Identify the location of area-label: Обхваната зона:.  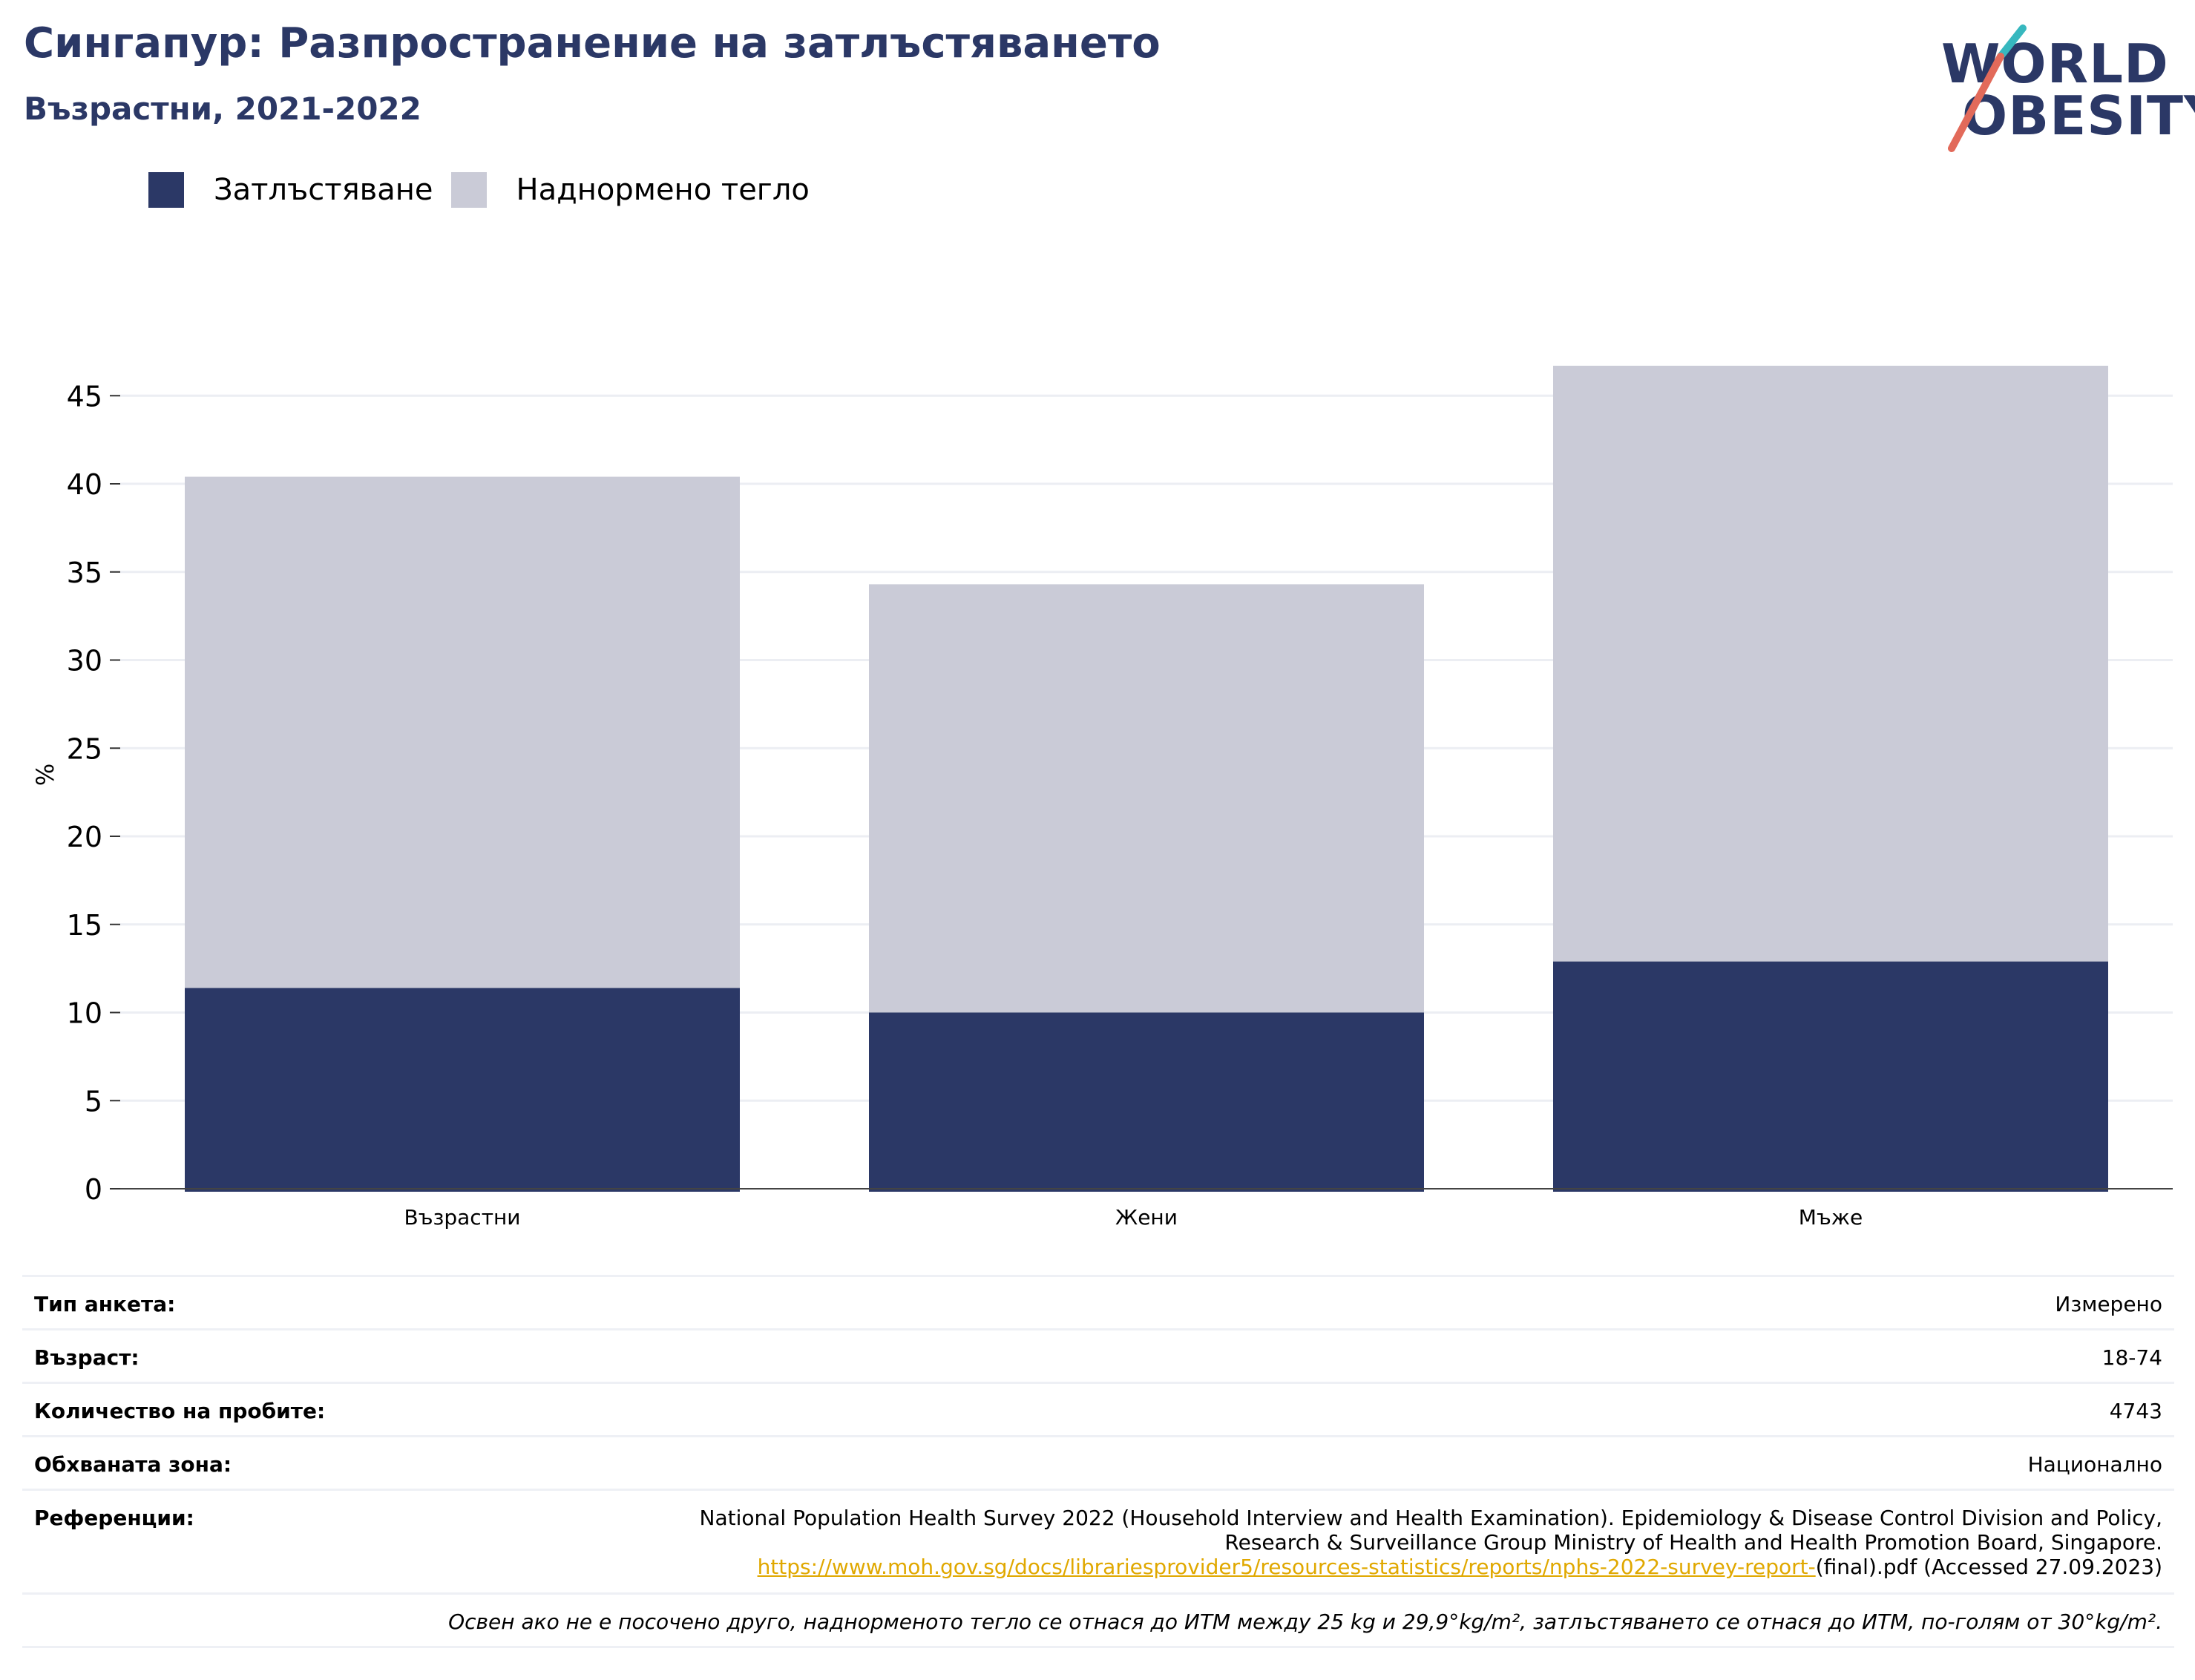
(293, 1463).